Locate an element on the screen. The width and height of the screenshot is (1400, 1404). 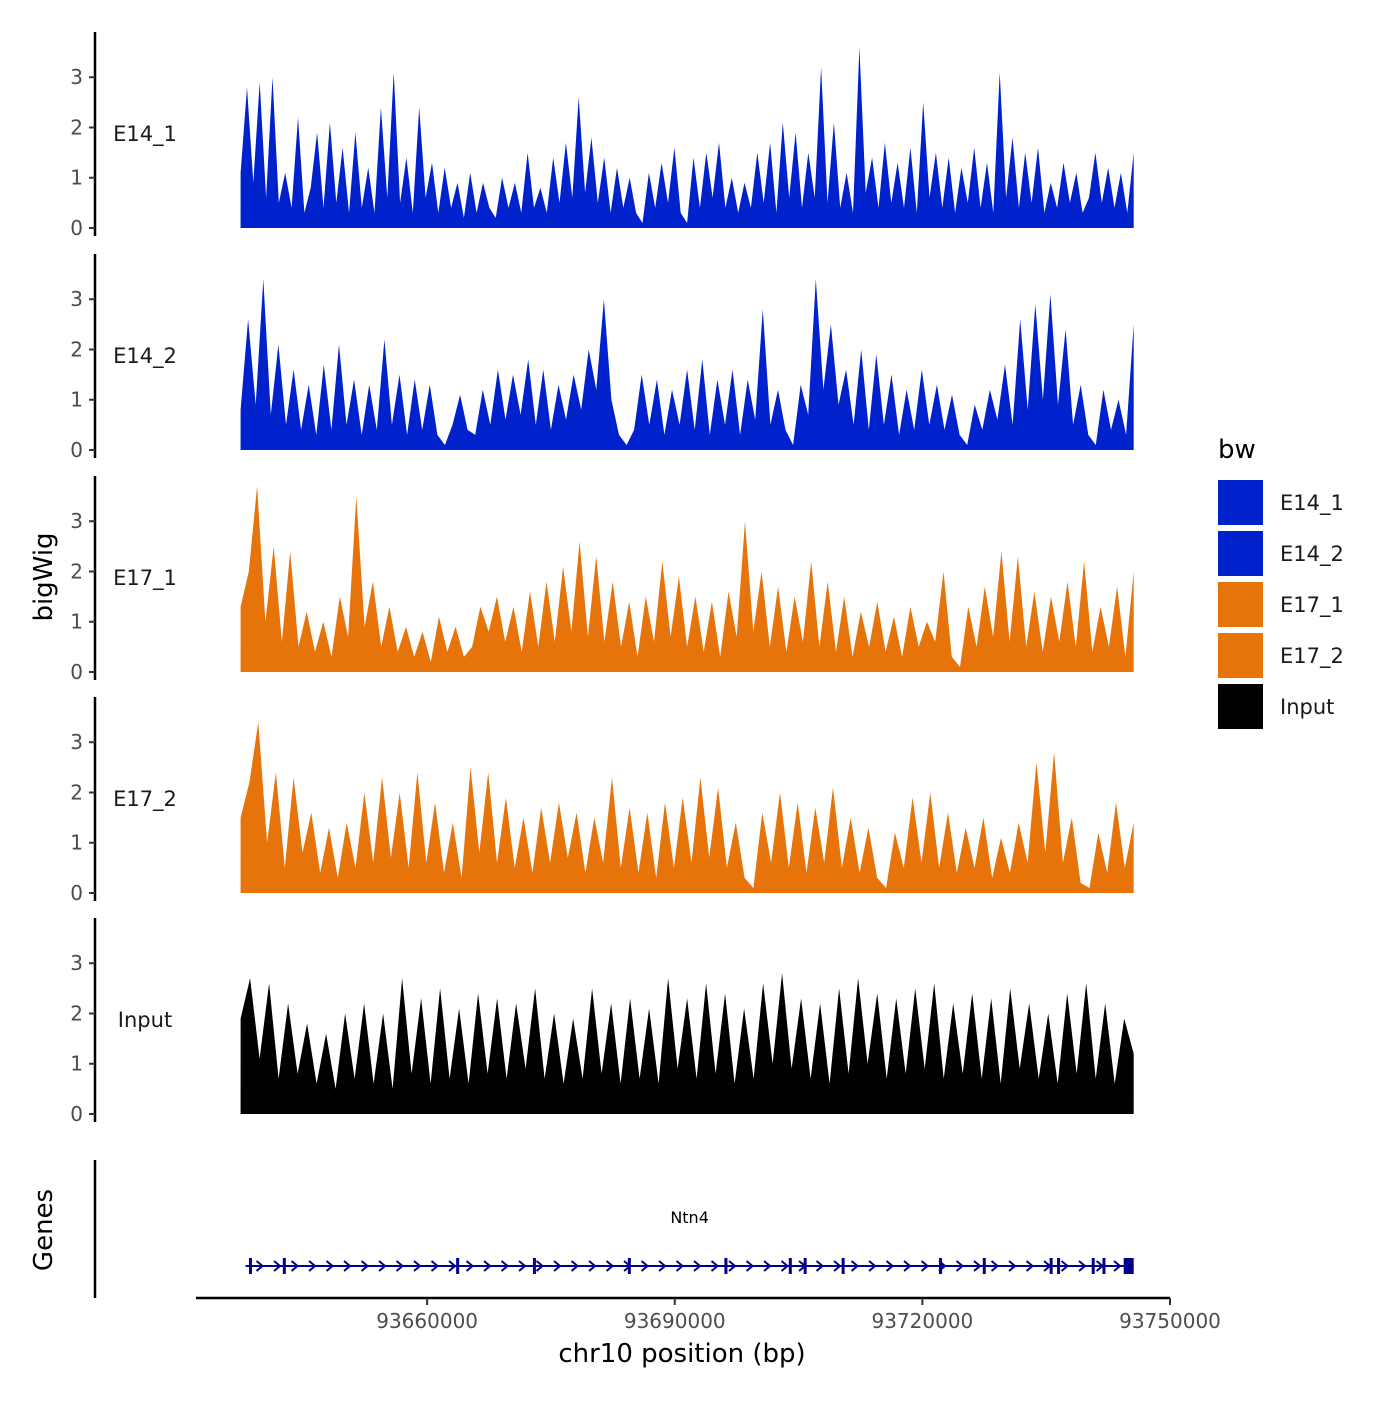
x-axis-title: chr10 position (bp) is located at coordinates (681, 1354).